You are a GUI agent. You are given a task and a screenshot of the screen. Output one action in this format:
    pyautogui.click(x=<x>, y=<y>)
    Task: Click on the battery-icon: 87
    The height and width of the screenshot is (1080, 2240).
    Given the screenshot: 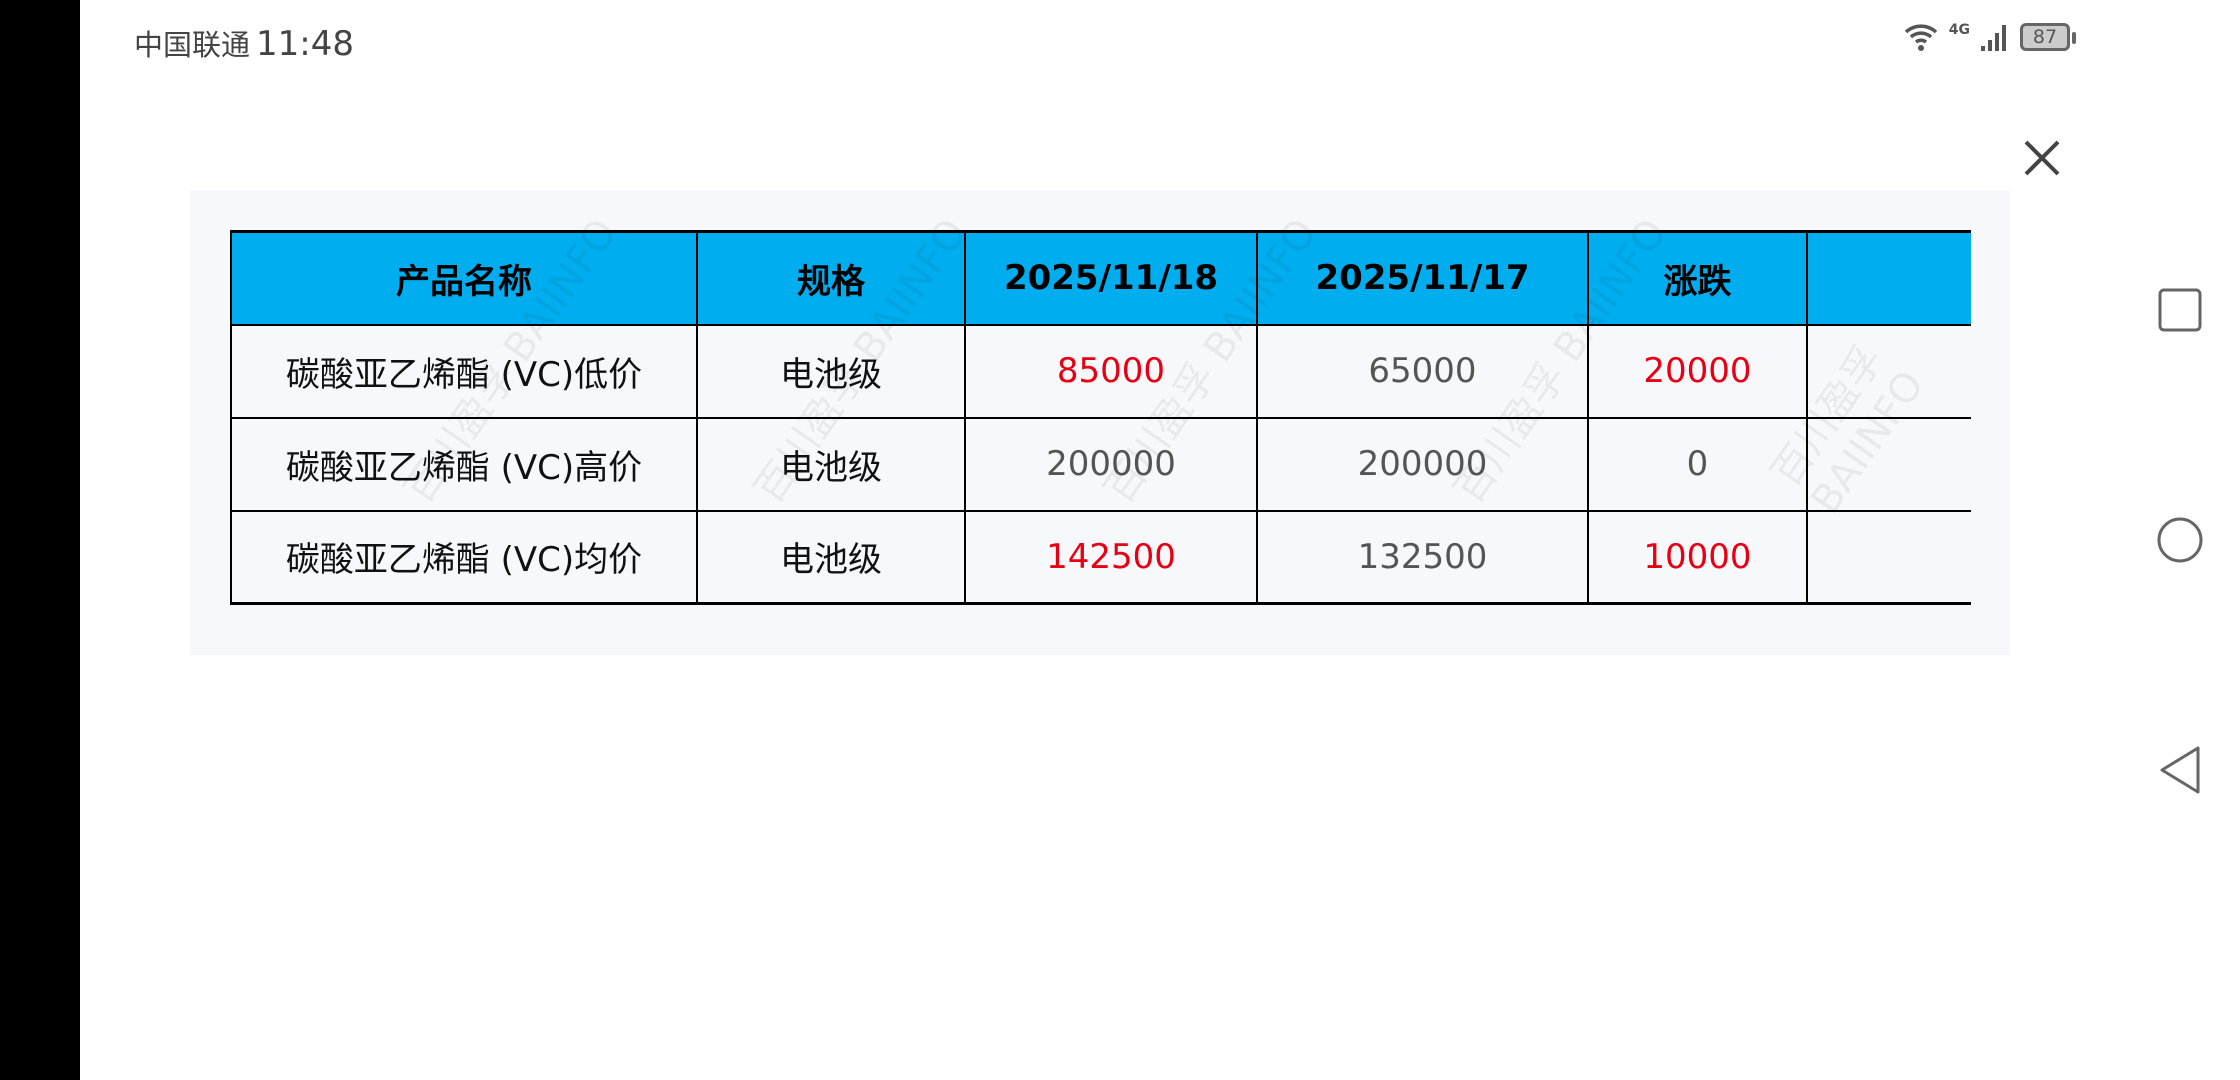 What is the action you would take?
    pyautogui.click(x=2048, y=37)
    